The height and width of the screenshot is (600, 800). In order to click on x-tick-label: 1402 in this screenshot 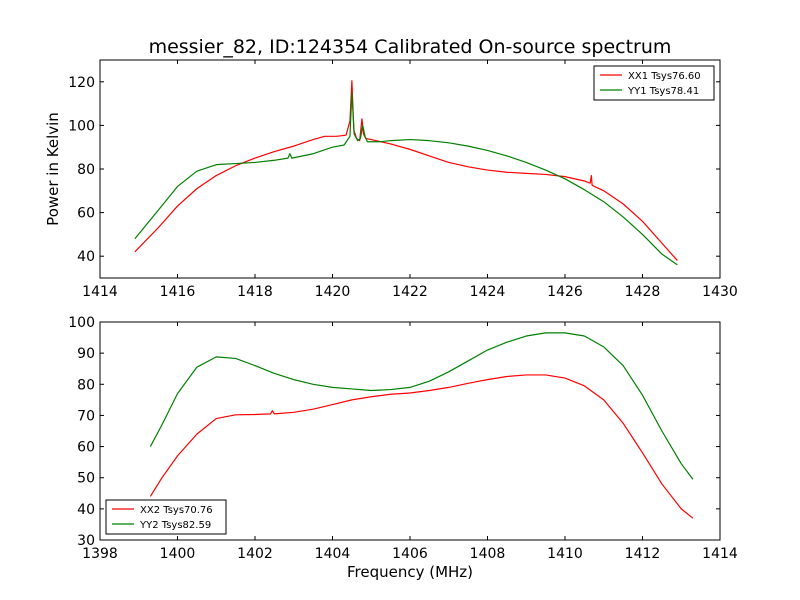, I will do `click(255, 554)`.